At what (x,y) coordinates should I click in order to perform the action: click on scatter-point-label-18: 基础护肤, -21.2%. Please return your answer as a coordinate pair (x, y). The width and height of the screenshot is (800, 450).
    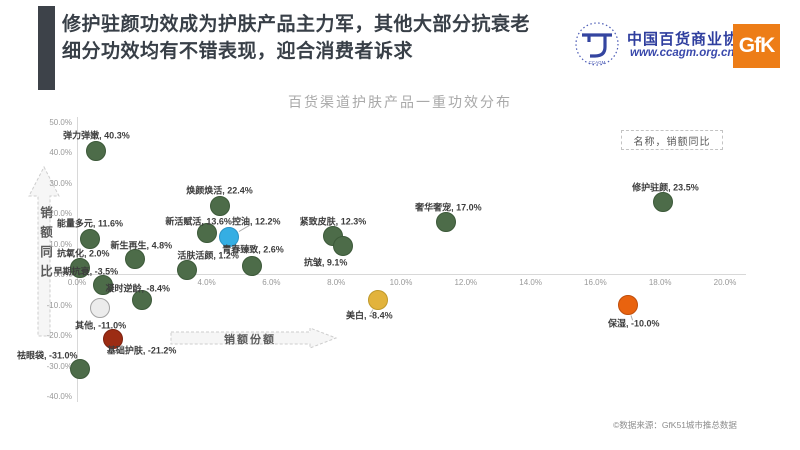
    Looking at the image, I should click on (142, 349).